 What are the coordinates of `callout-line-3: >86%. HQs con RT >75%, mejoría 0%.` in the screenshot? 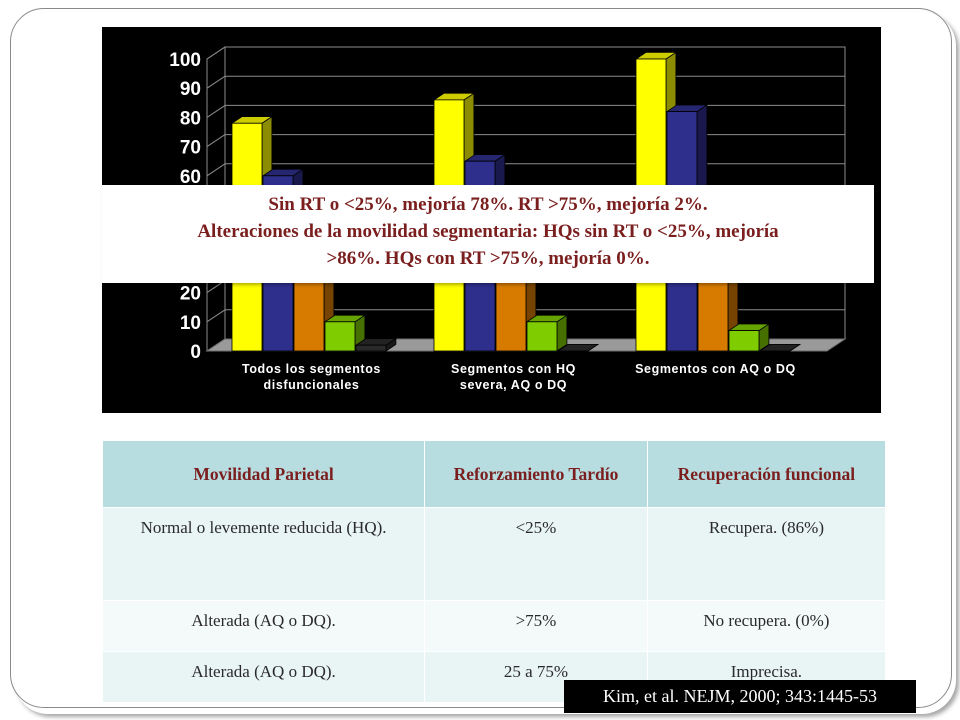 It's located at (488, 258).